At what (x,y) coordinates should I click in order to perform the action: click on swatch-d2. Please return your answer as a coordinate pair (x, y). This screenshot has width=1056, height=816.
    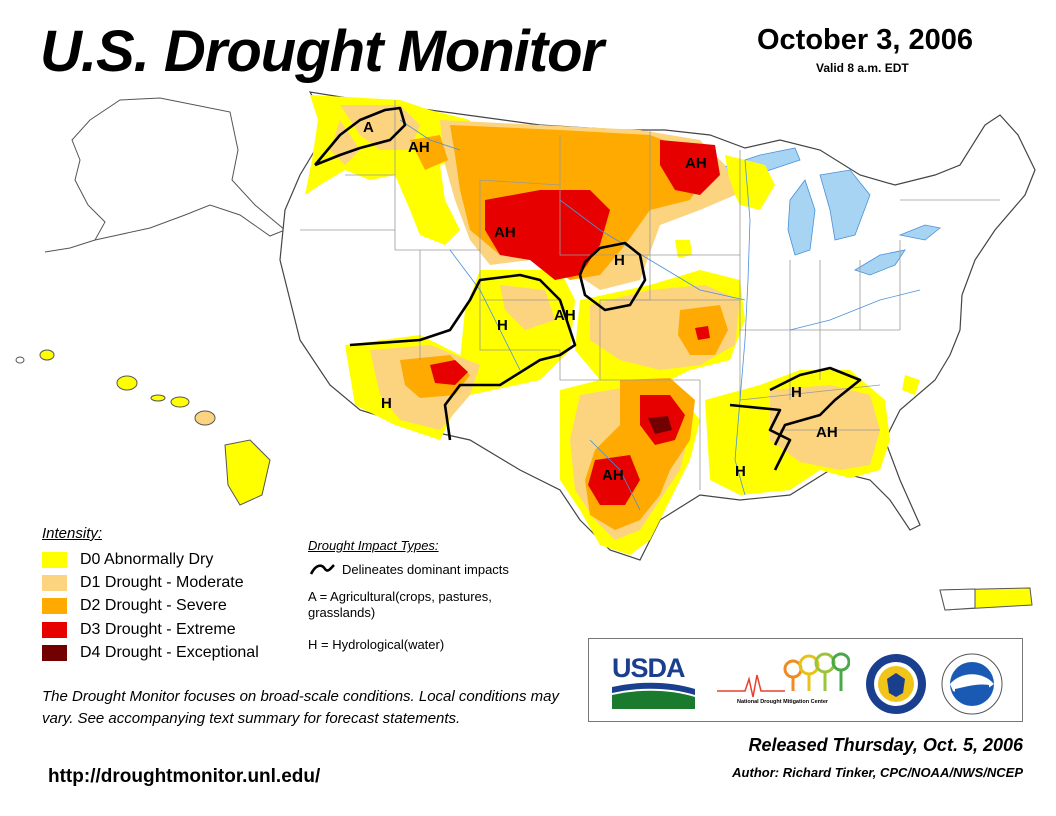
    Looking at the image, I should click on (54, 606).